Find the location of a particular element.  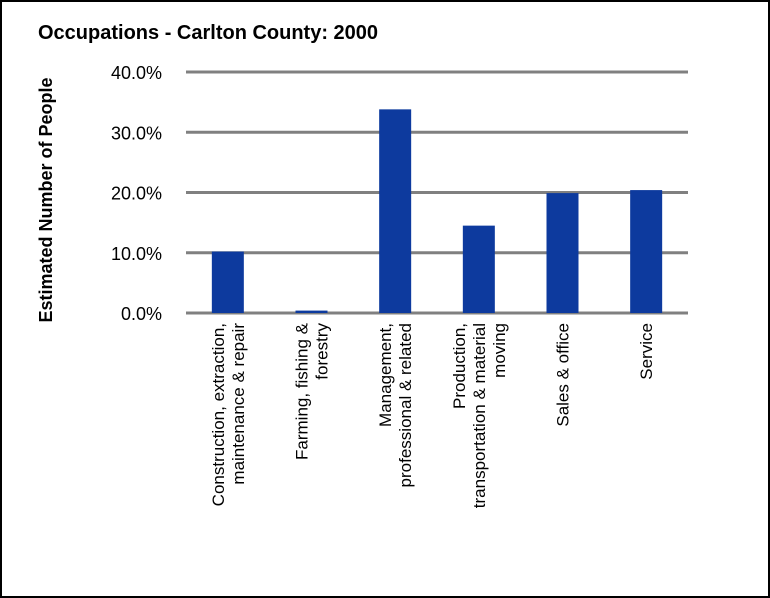

x-category-label: Management, is located at coordinates (385, 375).